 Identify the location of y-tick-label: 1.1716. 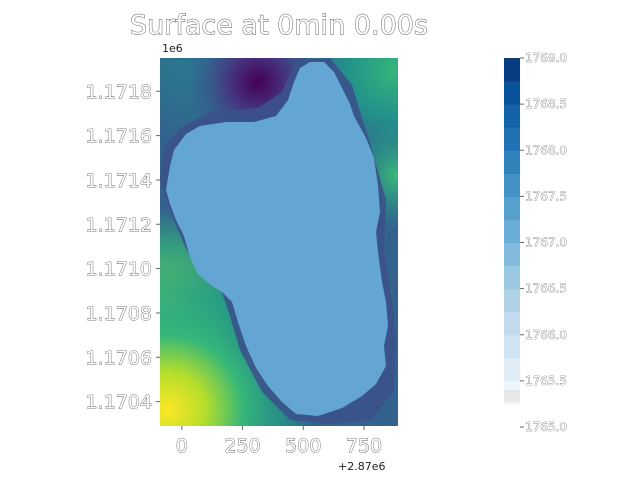
(119, 137).